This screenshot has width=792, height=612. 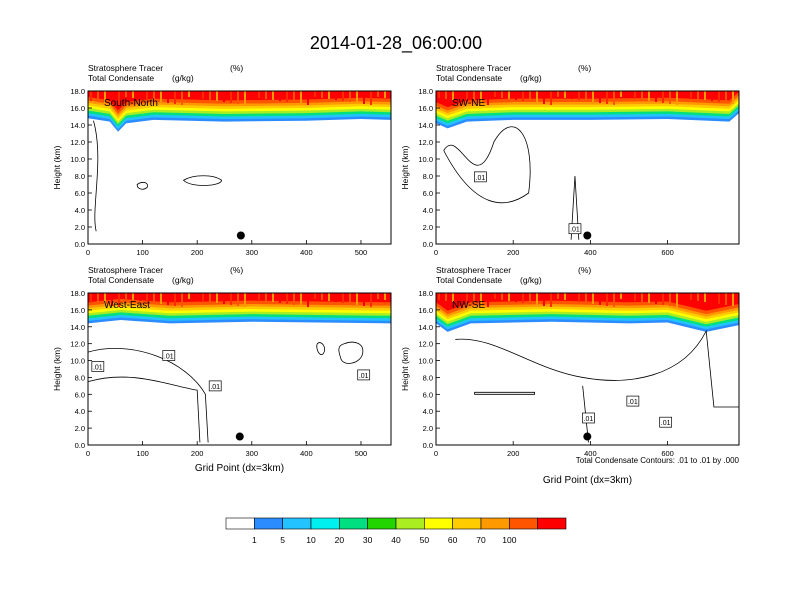 I want to click on x-tick-label: 500, so click(x=361, y=252).